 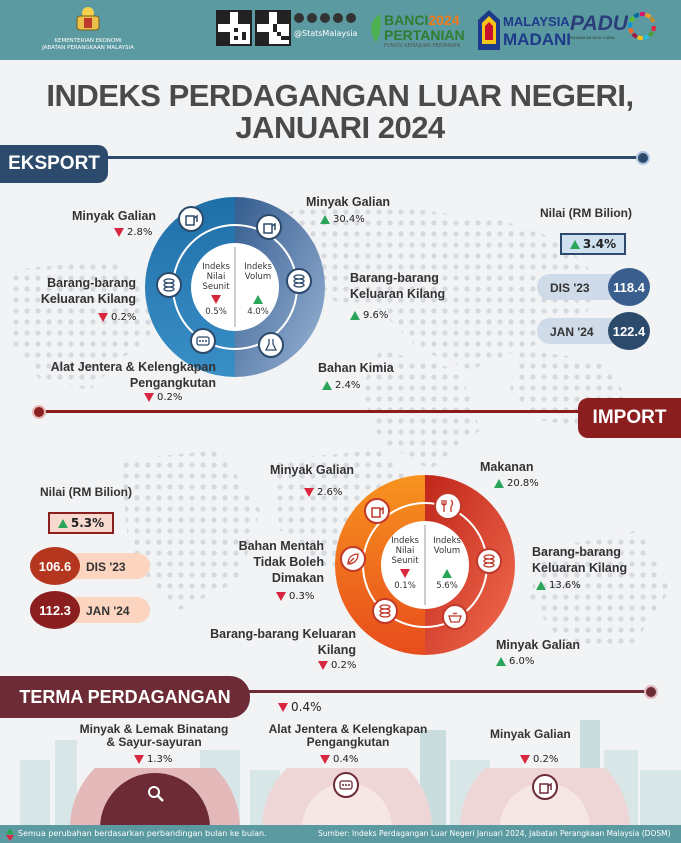 I want to click on import-dis-value: 106.6, so click(x=55, y=566).